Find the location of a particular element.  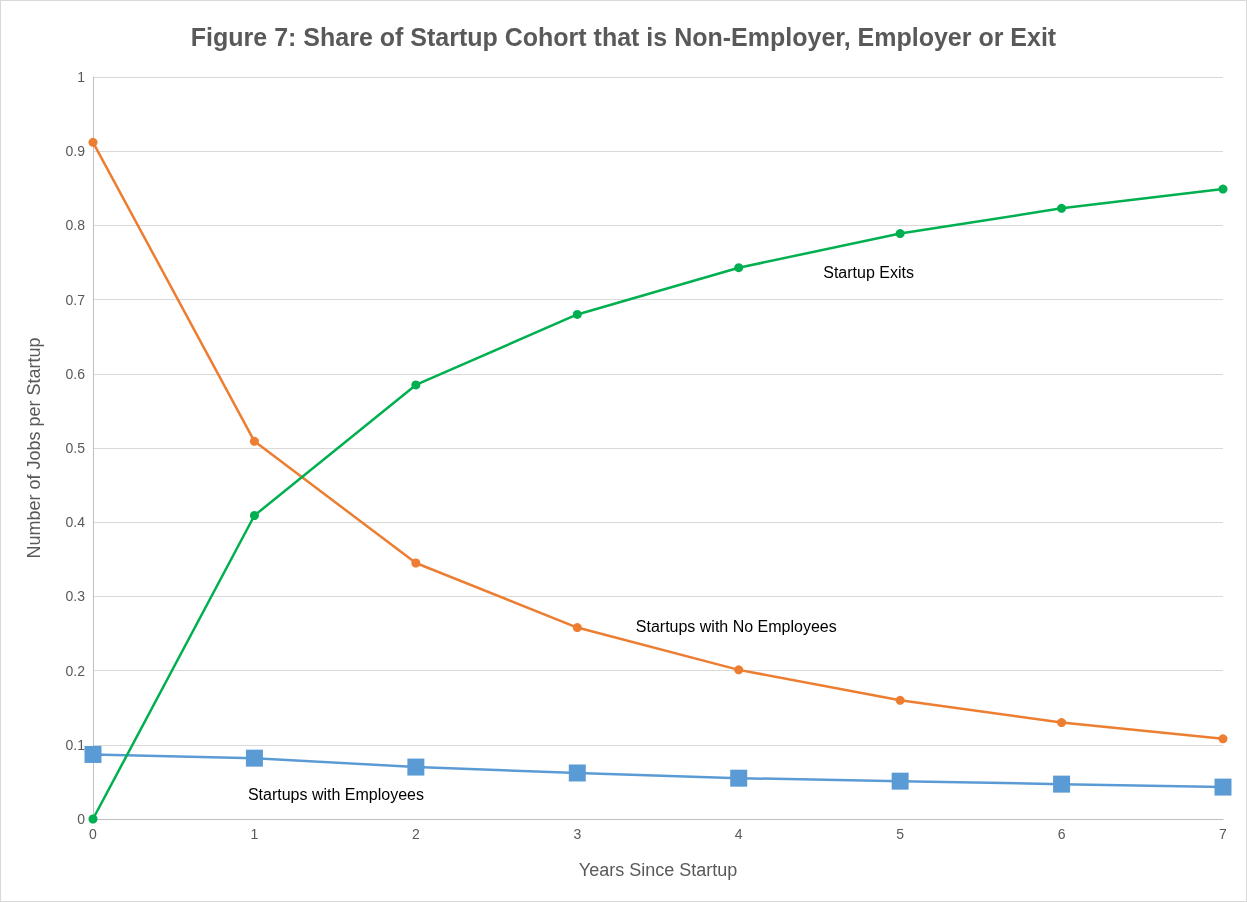

x-tick-label: 4 is located at coordinates (738, 834).